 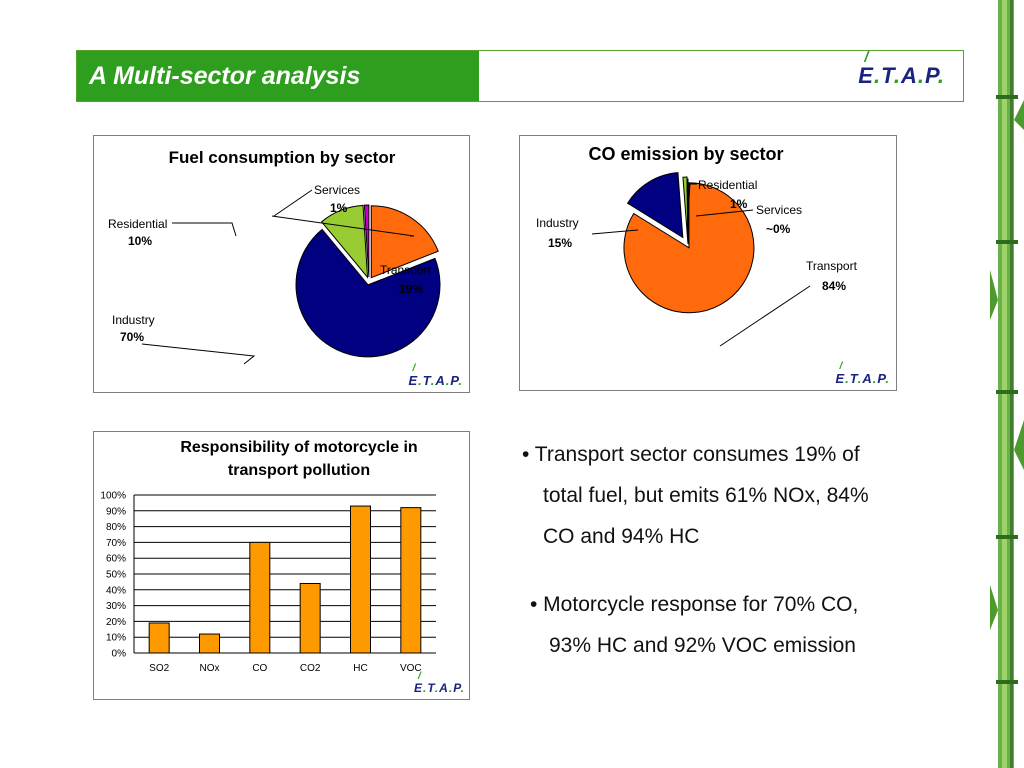 What do you see at coordinates (411, 668) in the screenshot?
I see `x-tick-label: VOC` at bounding box center [411, 668].